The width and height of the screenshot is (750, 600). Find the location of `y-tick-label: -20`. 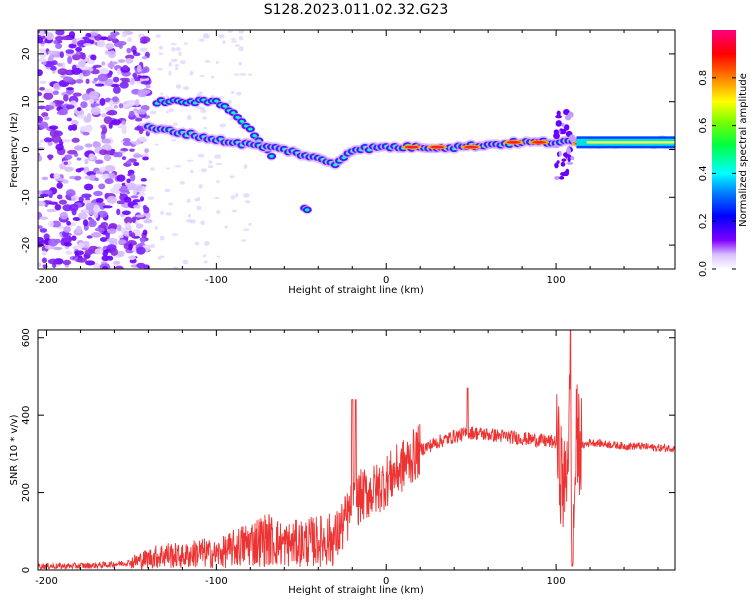

y-tick-label: -20 is located at coordinates (26, 245).